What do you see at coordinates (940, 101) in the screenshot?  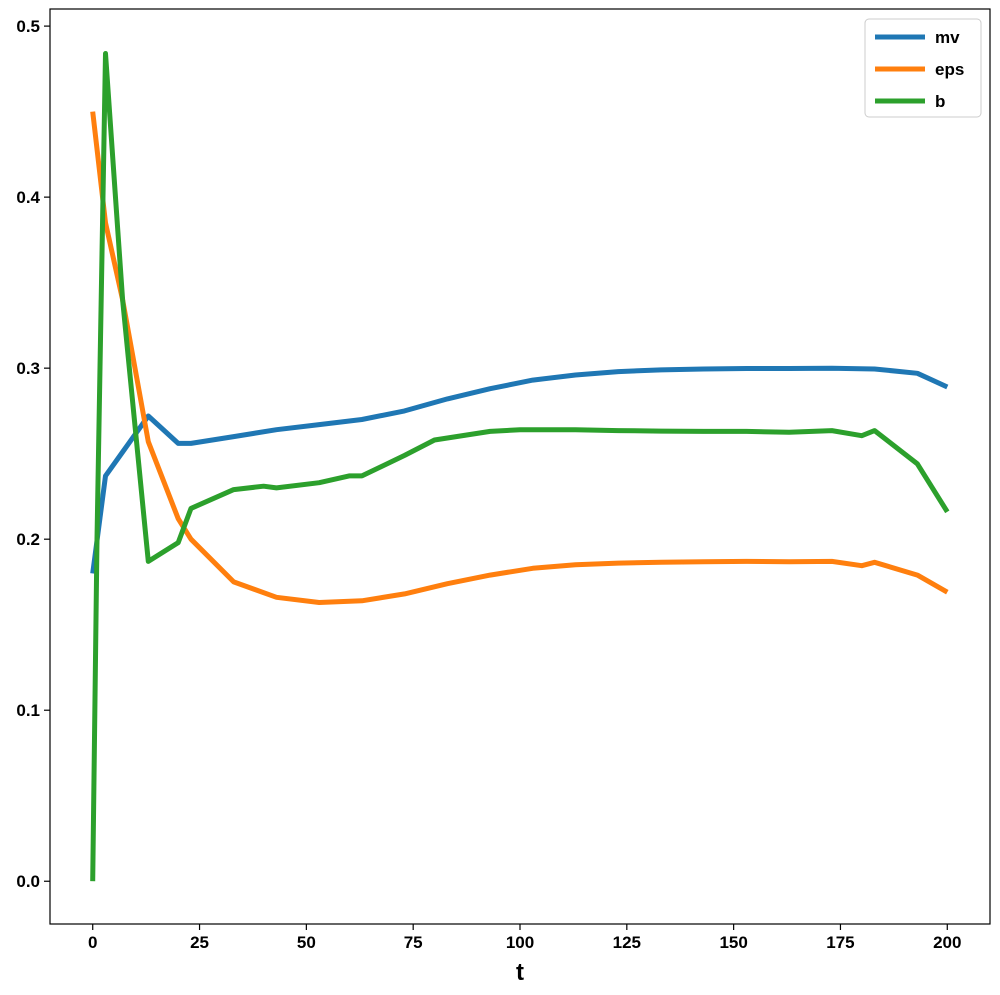 I see `legend-label-b: b` at bounding box center [940, 101].